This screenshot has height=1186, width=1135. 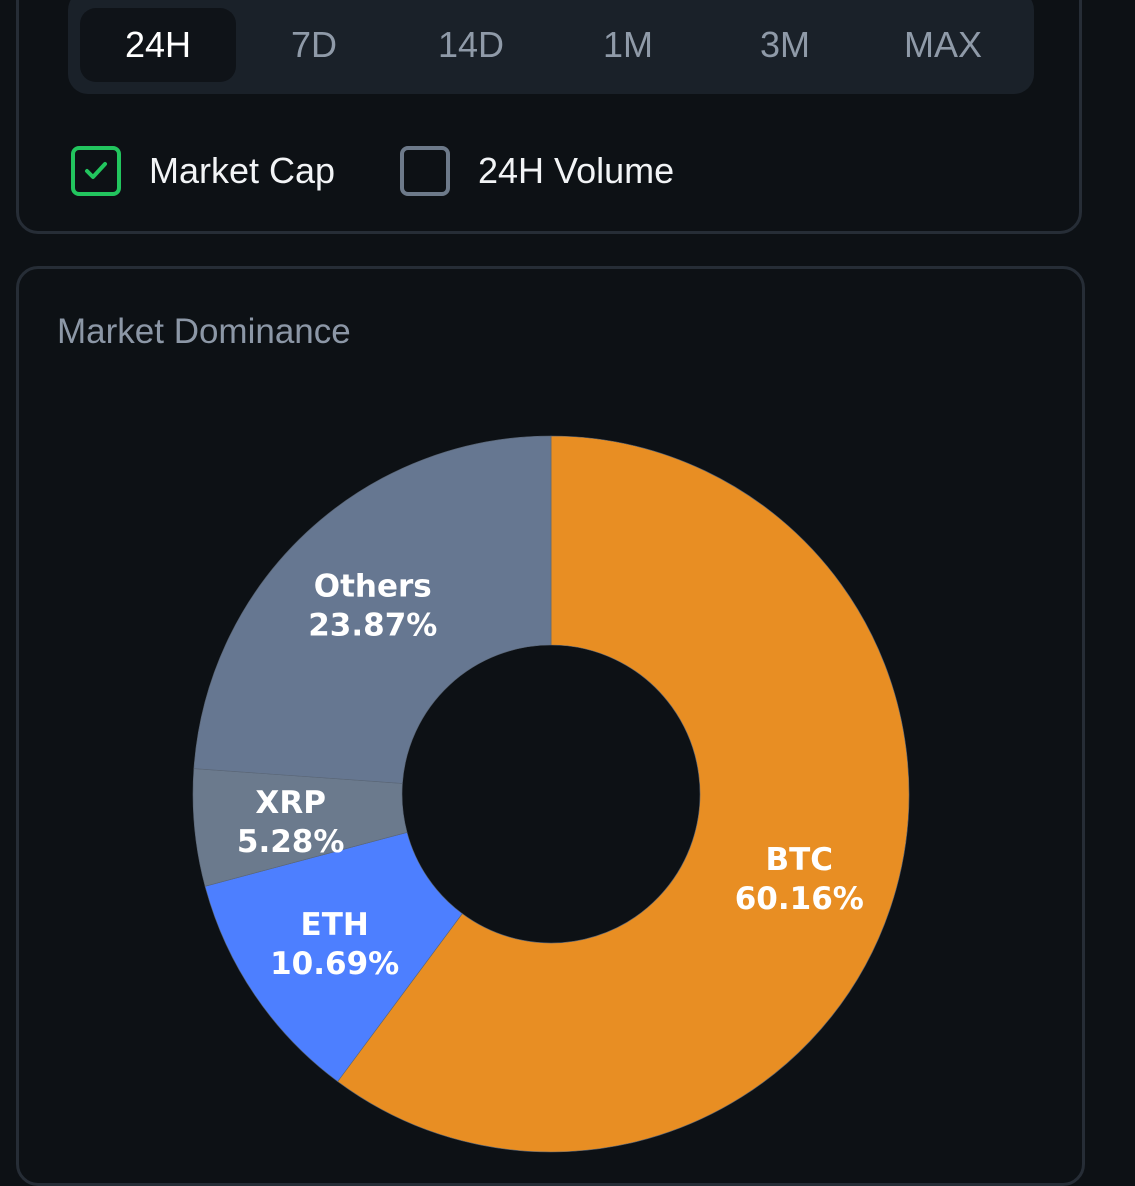 I want to click on slice-value-btc: 60.16%, so click(x=799, y=899).